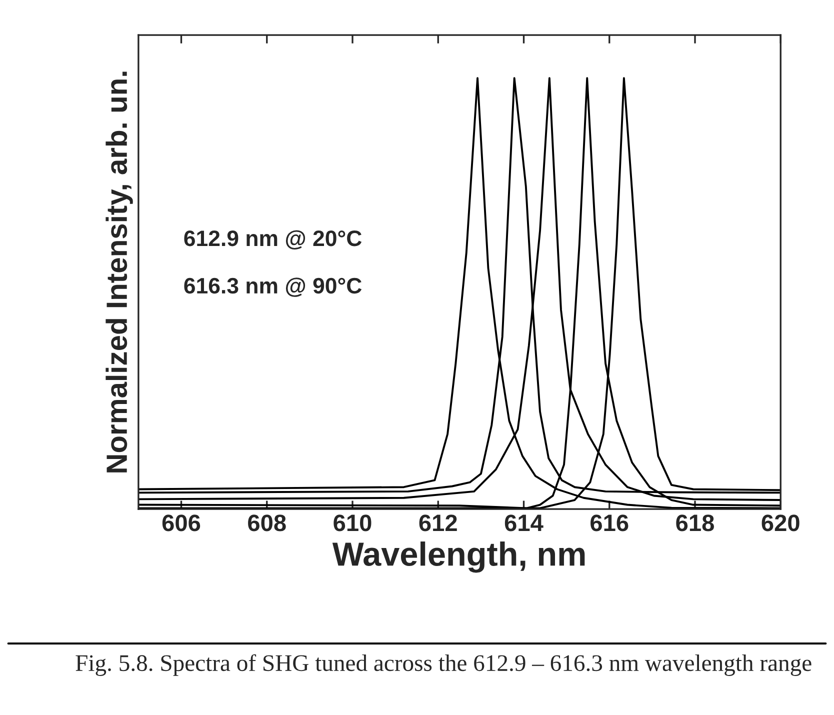 This screenshot has height=715, width=834. Describe the element at coordinates (524, 523) in the screenshot. I see `x-tick-label: 614` at that location.